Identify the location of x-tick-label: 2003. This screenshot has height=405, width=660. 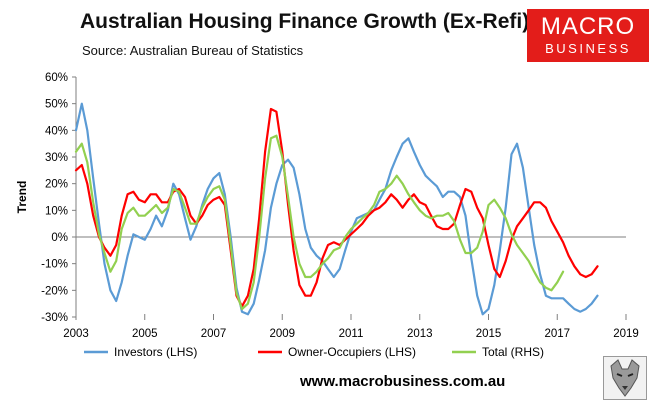
(76, 334).